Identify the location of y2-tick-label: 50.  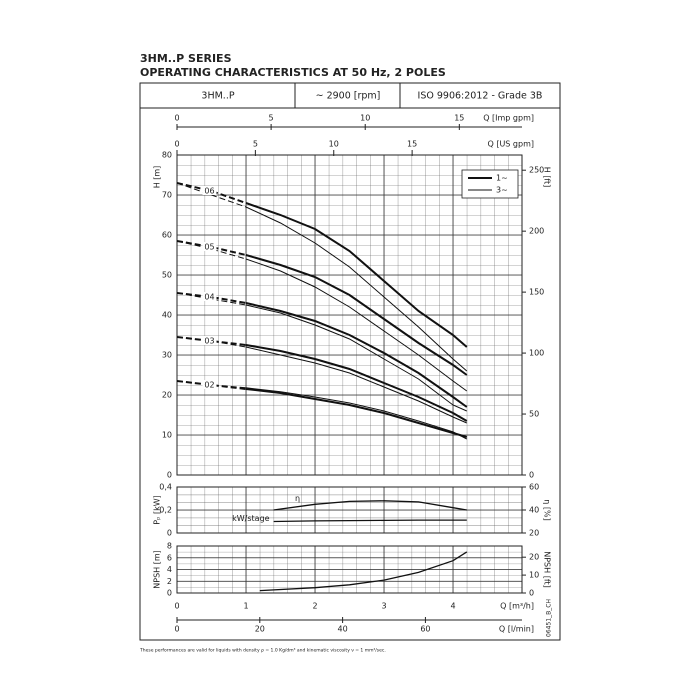
(534, 414).